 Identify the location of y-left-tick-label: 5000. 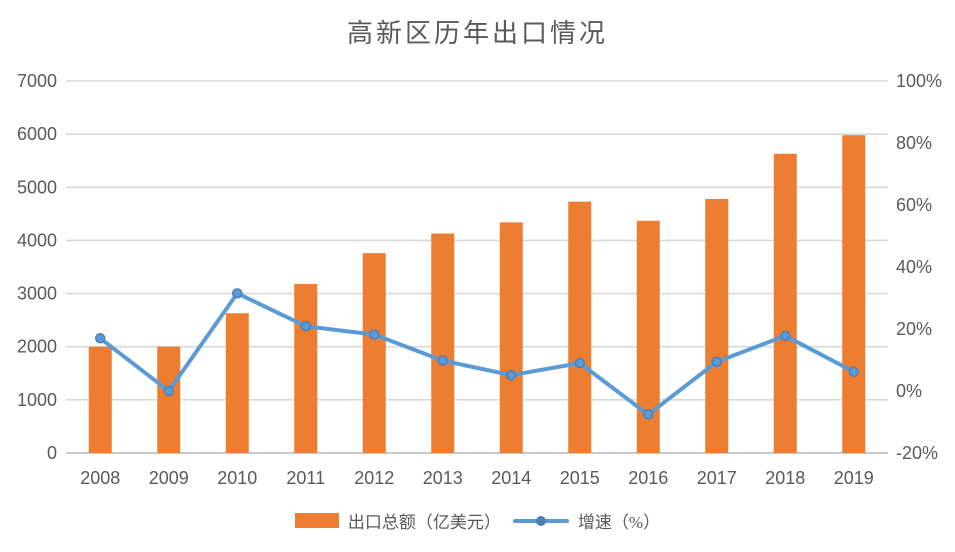
(37, 187).